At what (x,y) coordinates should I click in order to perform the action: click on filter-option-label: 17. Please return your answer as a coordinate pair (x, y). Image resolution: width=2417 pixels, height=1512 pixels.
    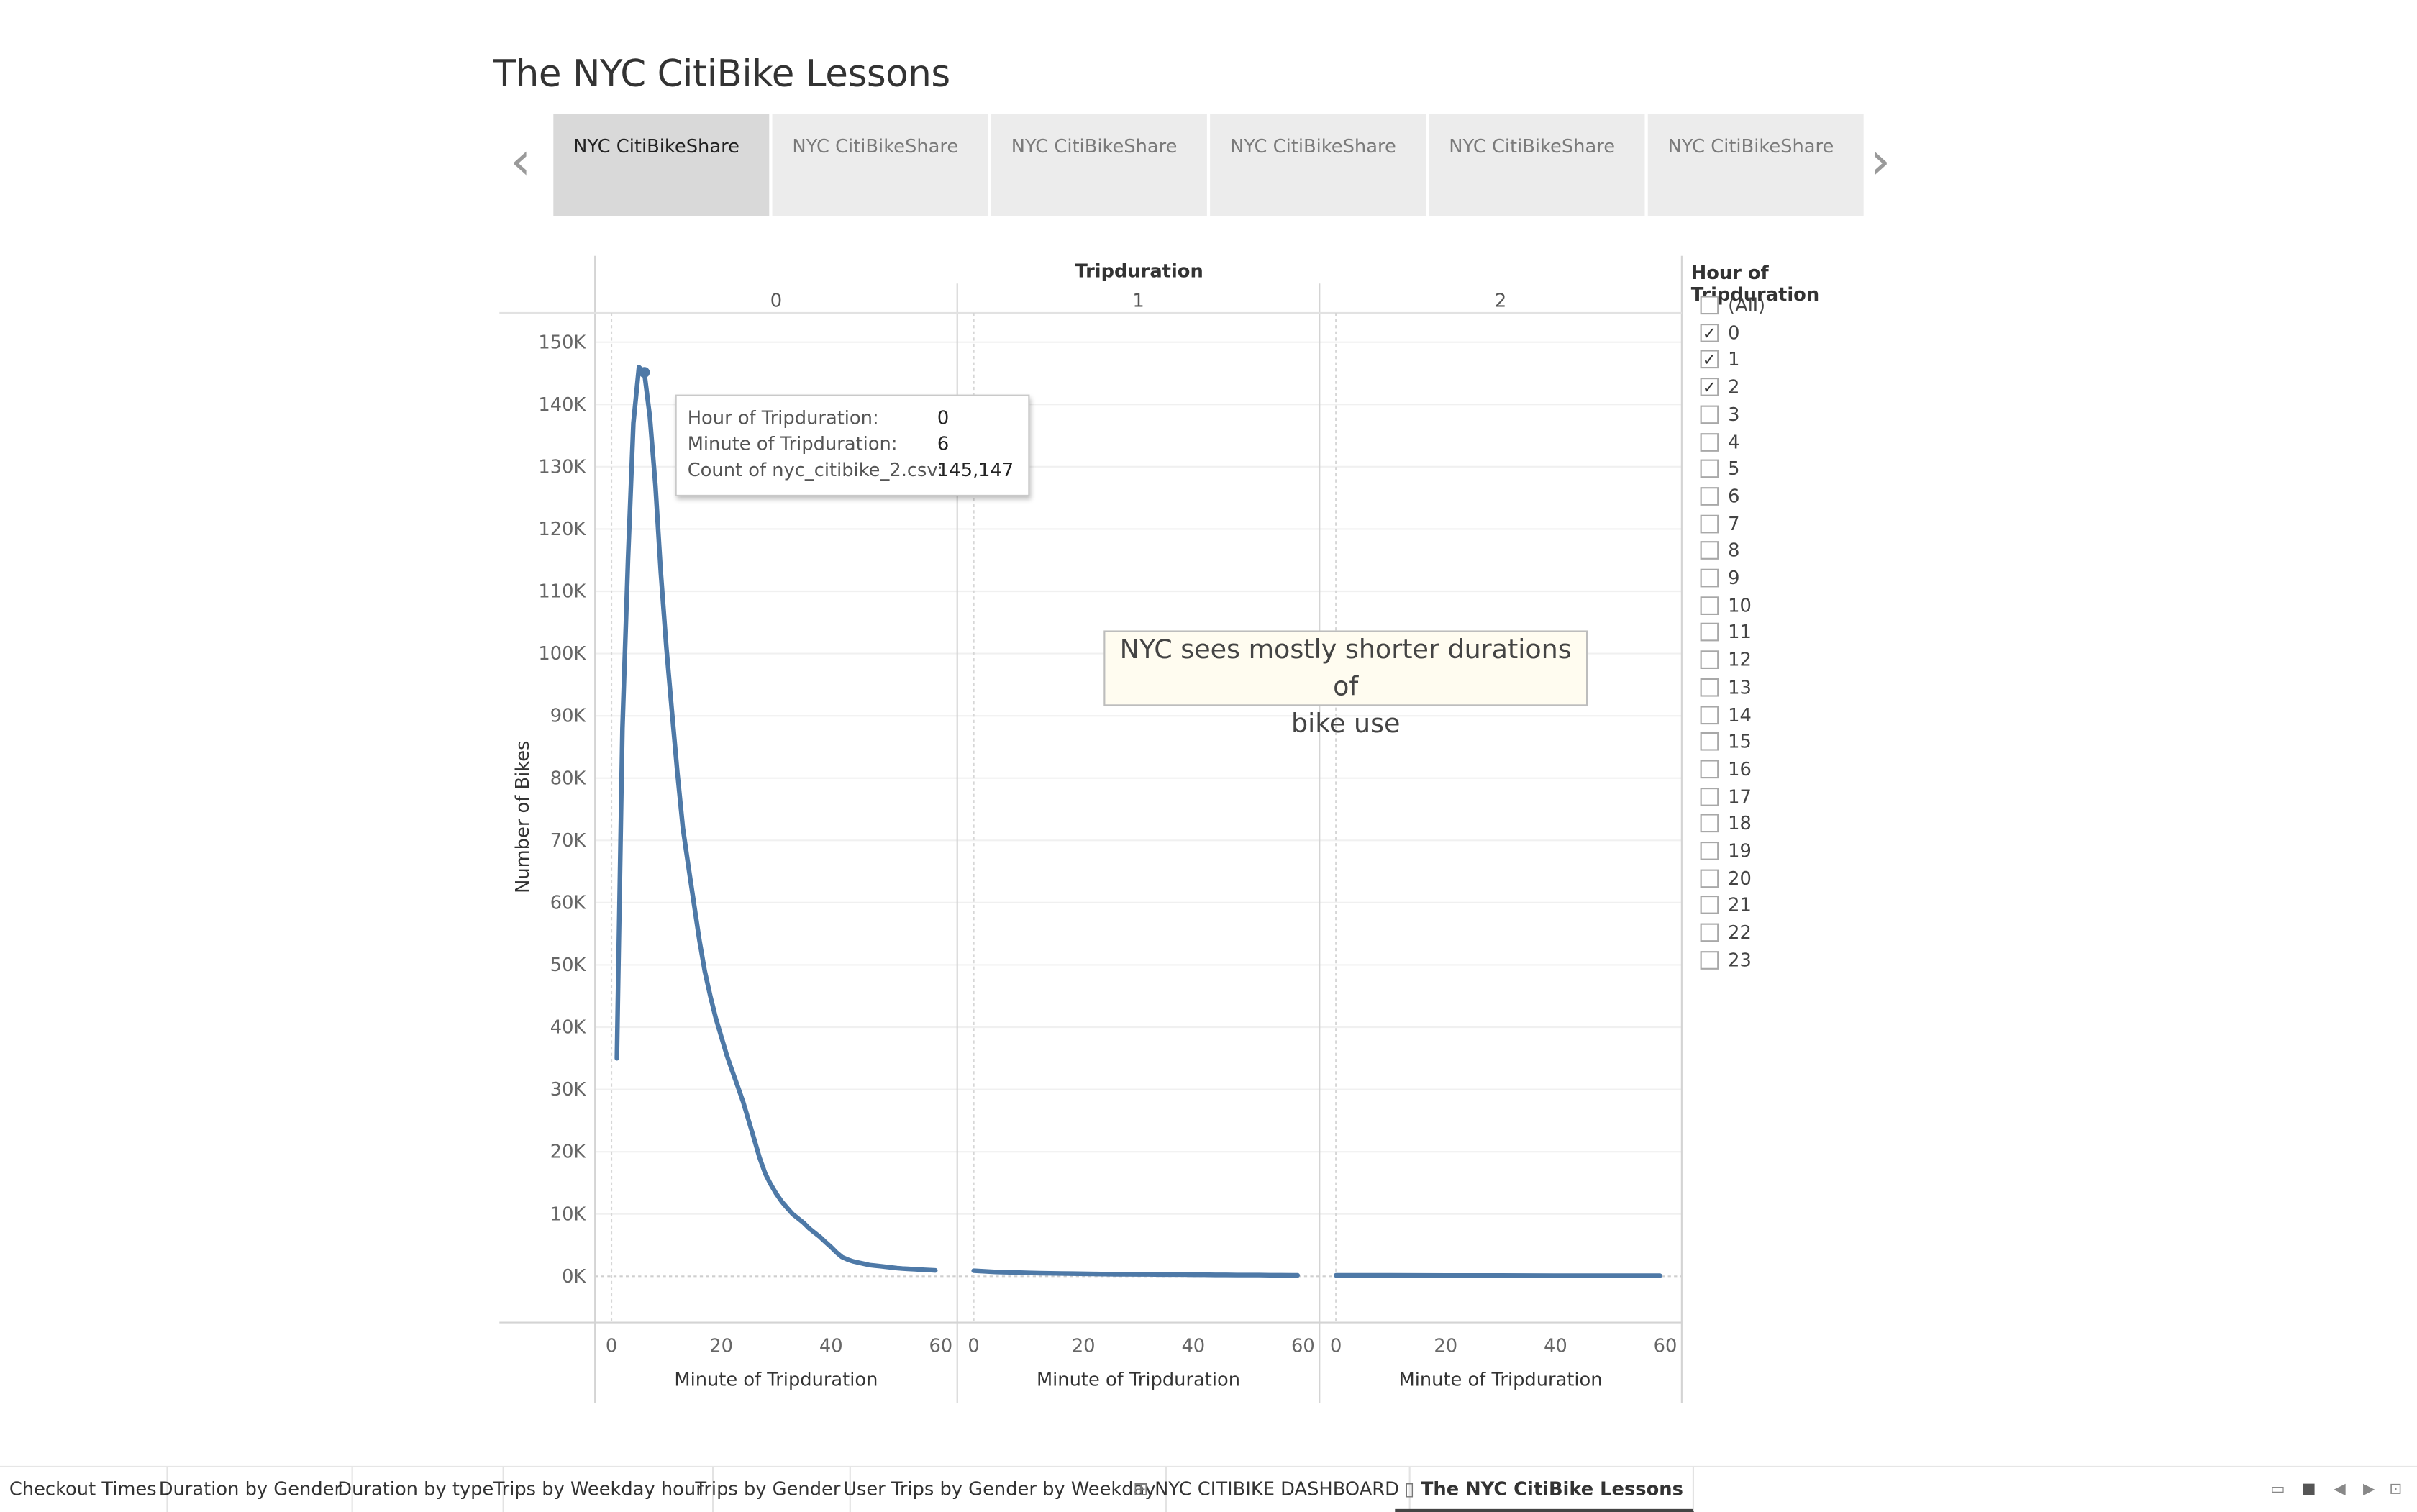
    Looking at the image, I should click on (1740, 796).